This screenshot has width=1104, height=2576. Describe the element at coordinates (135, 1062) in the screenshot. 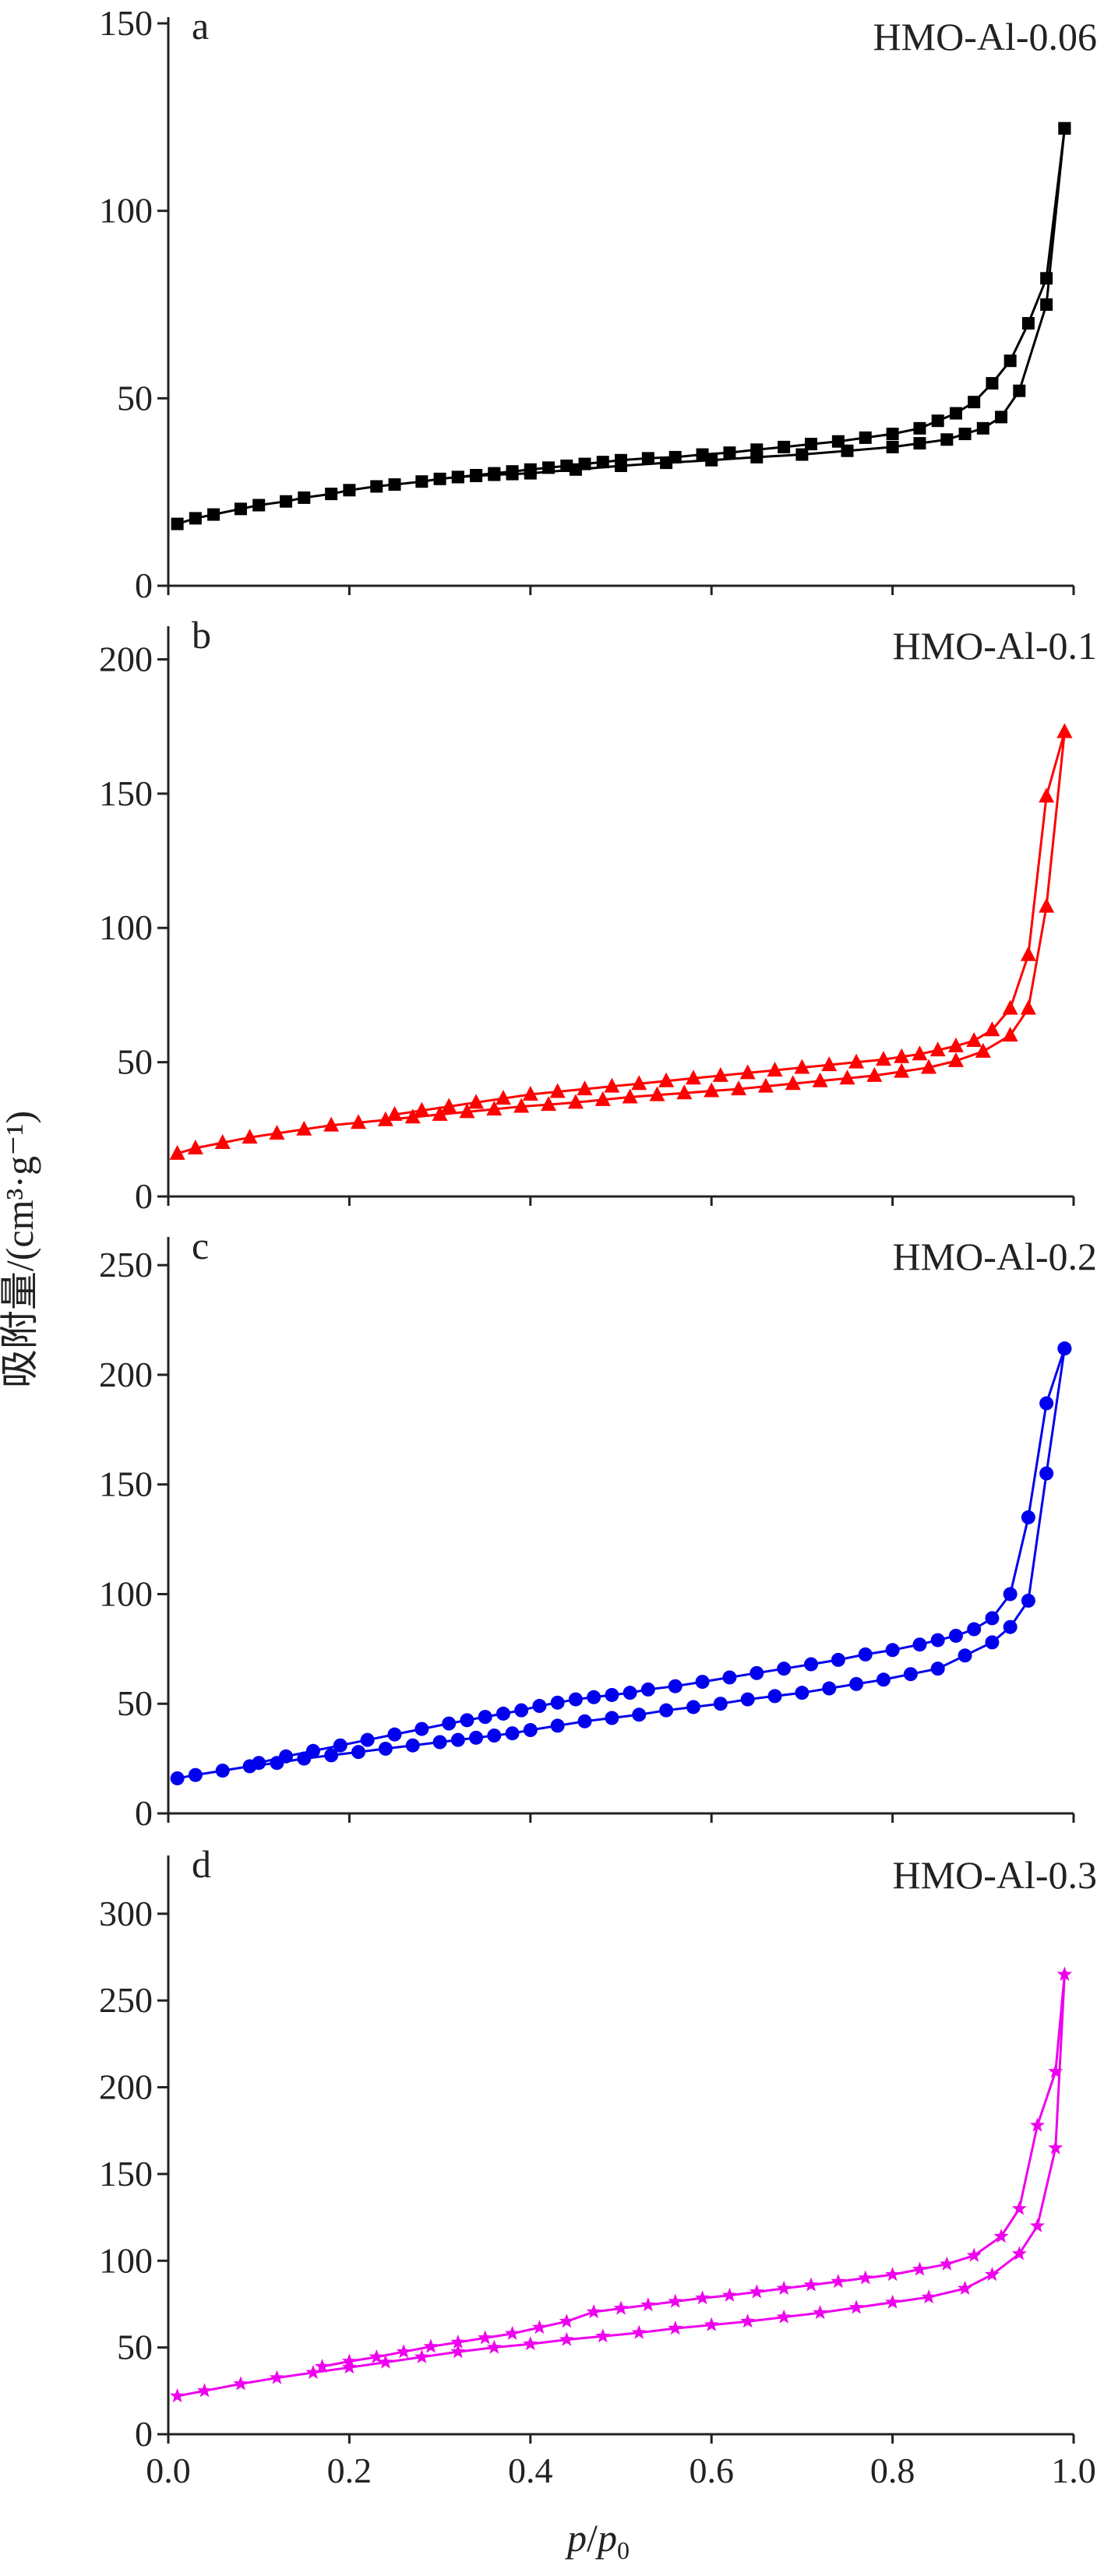

I see `y-tick-label: 50` at that location.